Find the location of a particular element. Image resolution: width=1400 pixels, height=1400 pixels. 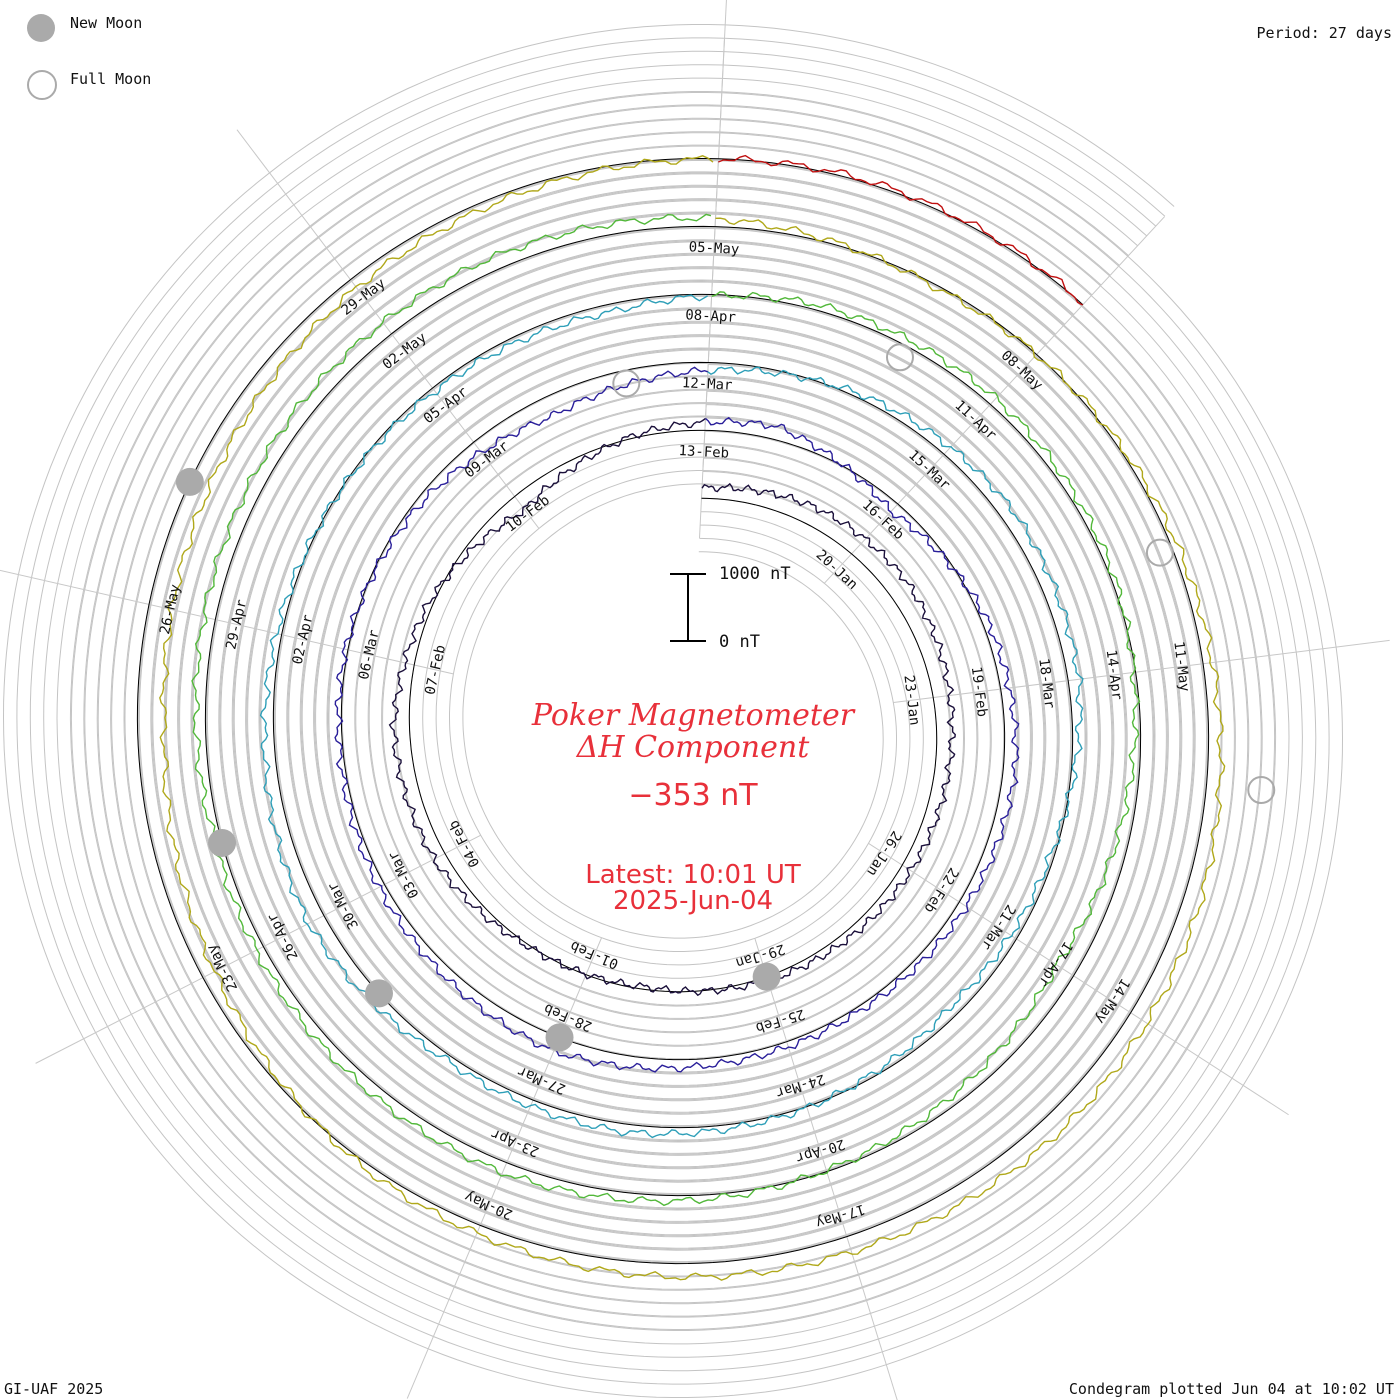

date-tick-label: 17-May is located at coordinates (840, 1216).